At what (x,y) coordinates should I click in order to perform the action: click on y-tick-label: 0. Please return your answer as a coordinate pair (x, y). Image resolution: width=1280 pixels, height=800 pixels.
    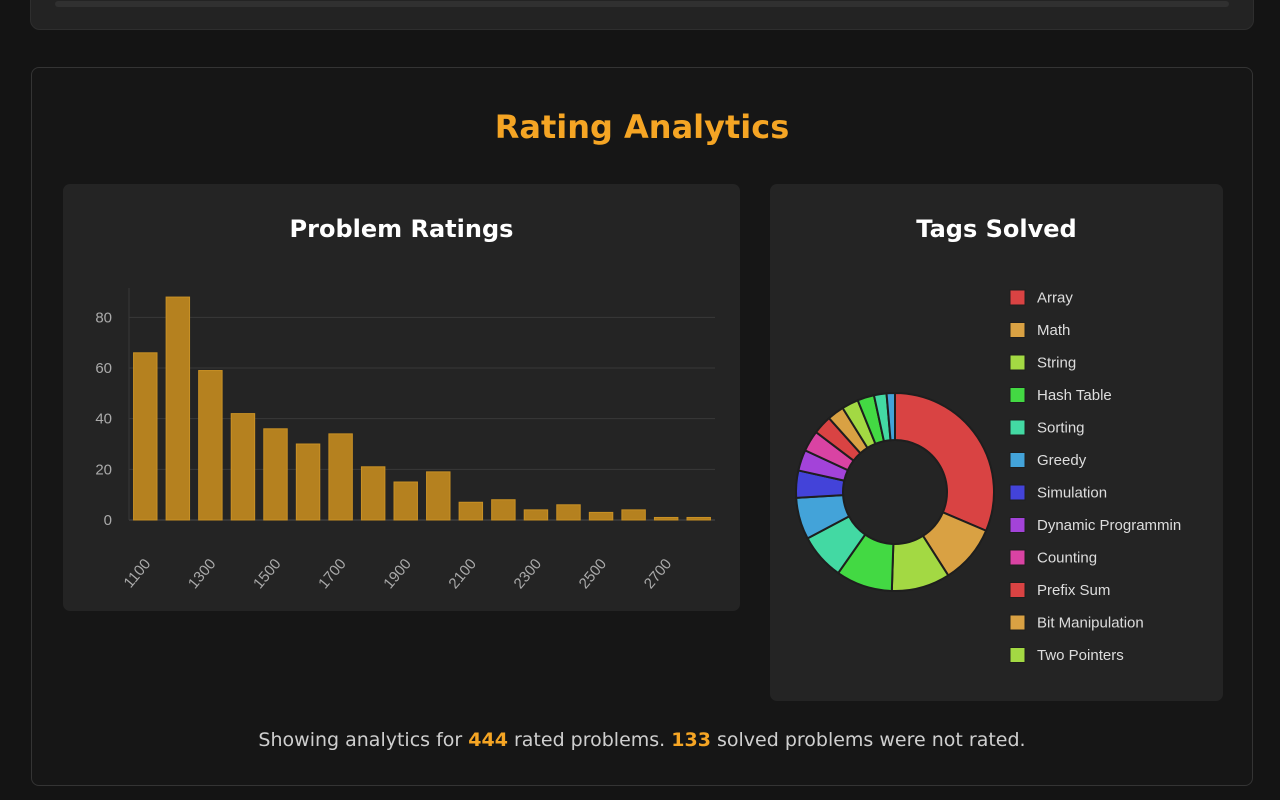
    Looking at the image, I should click on (108, 520).